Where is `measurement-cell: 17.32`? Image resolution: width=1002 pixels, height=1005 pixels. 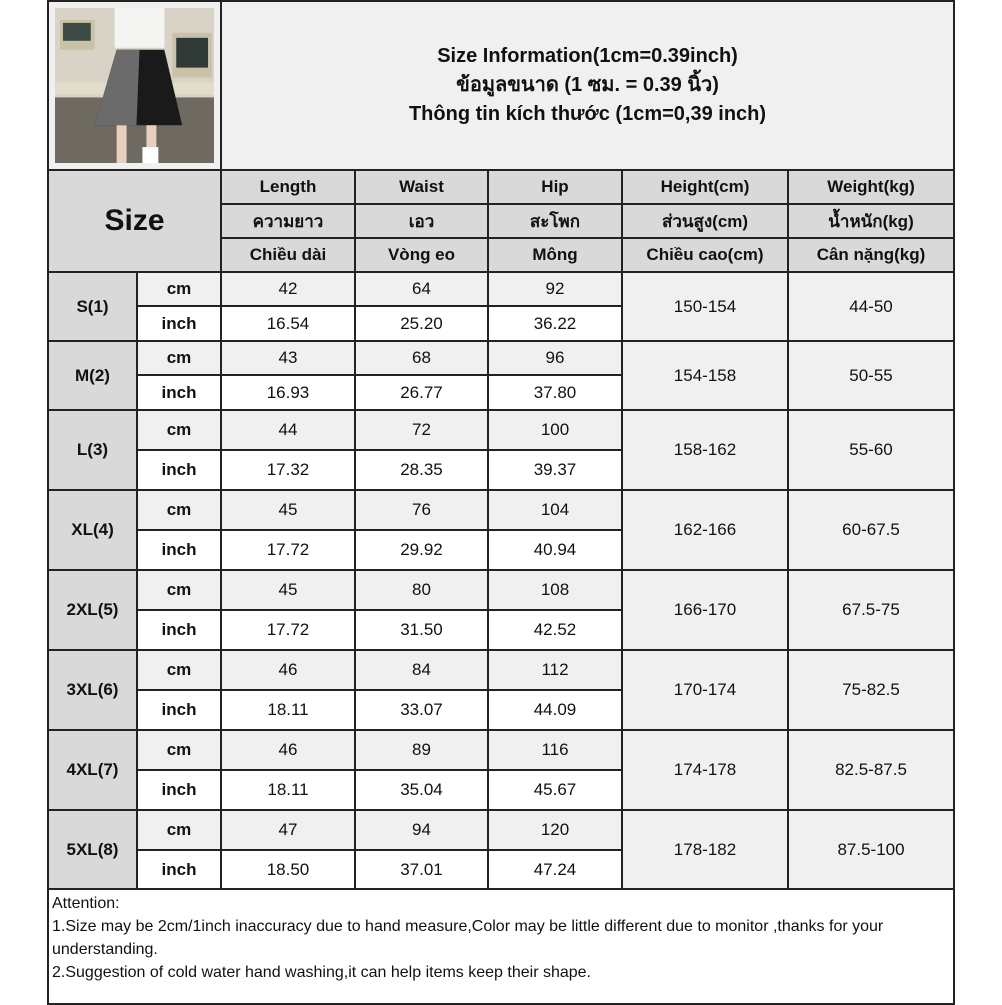
measurement-cell: 17.32 is located at coordinates (288, 470).